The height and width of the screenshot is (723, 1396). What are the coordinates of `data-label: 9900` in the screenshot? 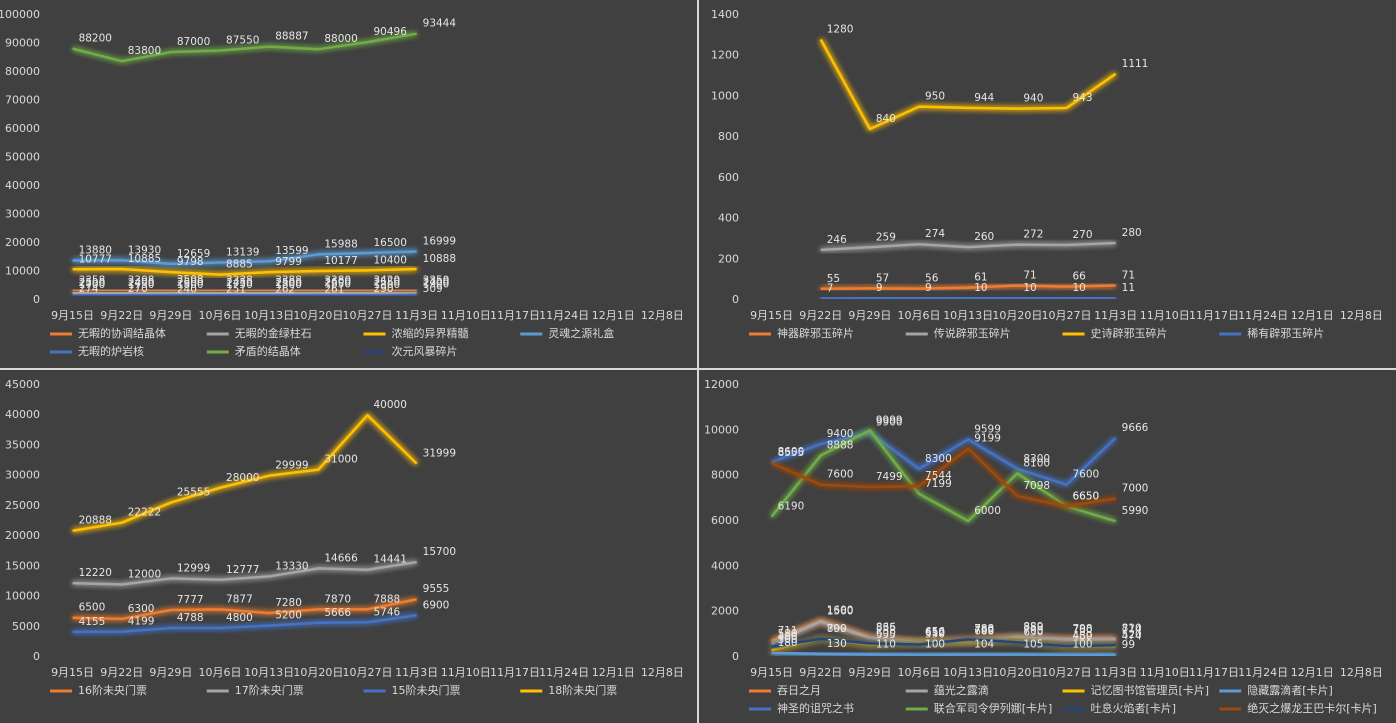 It's located at (889, 423).